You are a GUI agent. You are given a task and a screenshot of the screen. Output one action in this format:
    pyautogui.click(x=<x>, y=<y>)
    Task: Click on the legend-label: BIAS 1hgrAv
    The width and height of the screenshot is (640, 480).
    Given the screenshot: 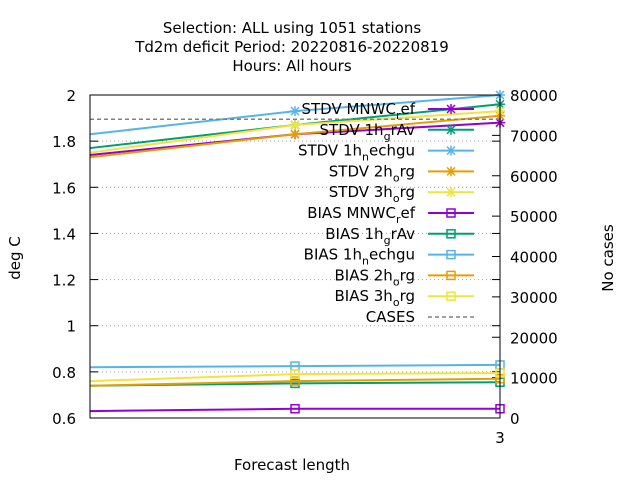 What is the action you would take?
    pyautogui.click(x=370, y=236)
    